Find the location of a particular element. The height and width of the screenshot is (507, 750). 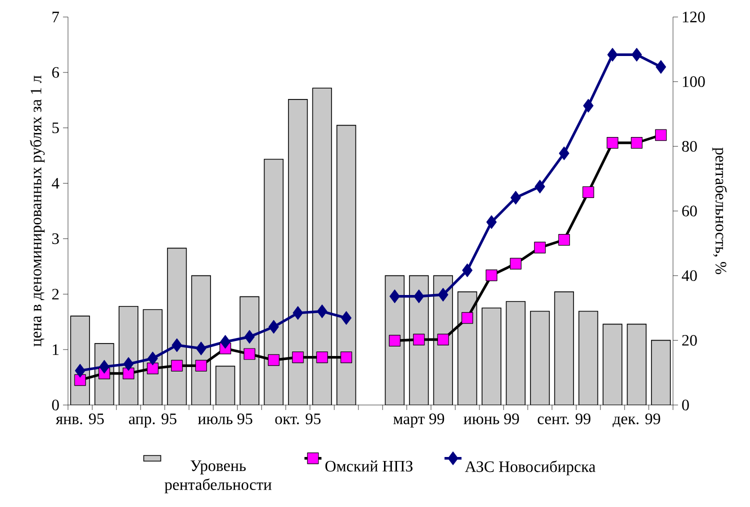

x-tick-label: дек. 99 is located at coordinates (636, 421).